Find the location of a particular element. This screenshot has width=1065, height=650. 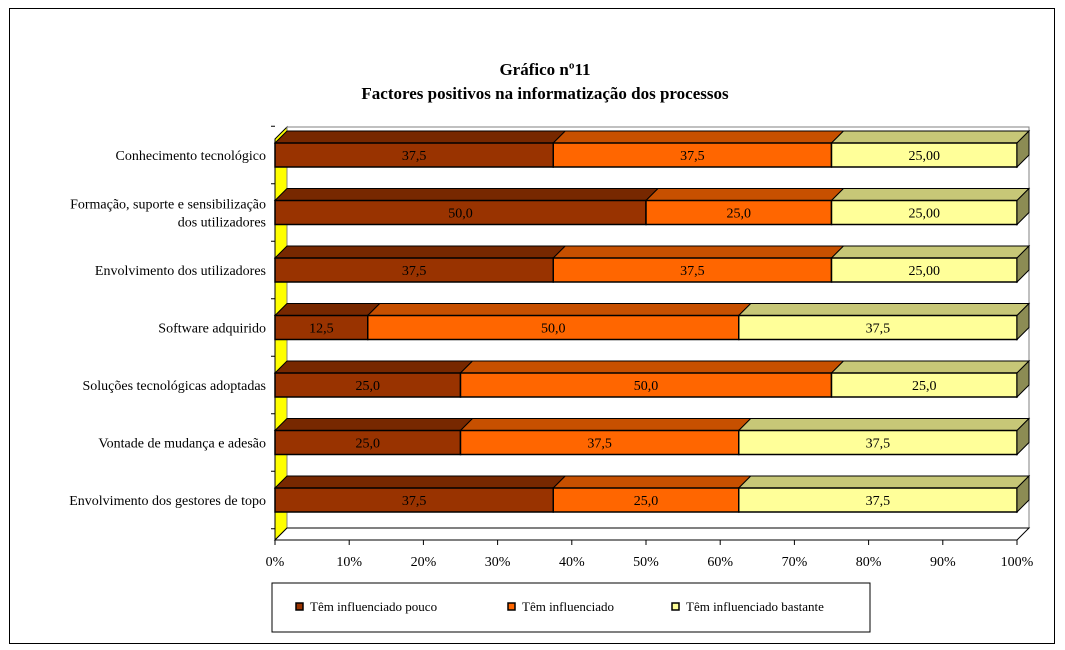

x-tick-label: 50% is located at coordinates (646, 562).